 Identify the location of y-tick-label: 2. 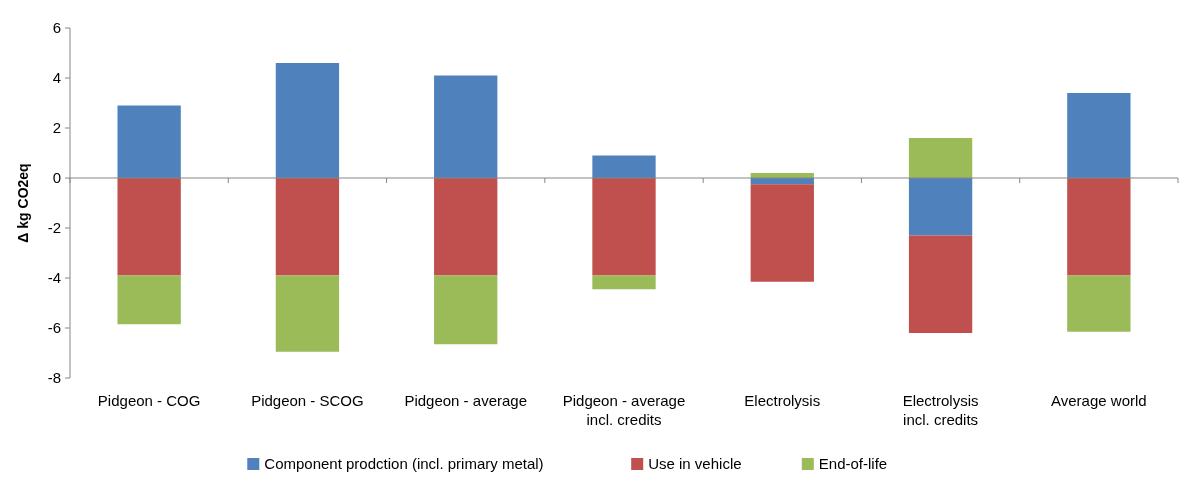
(56, 128).